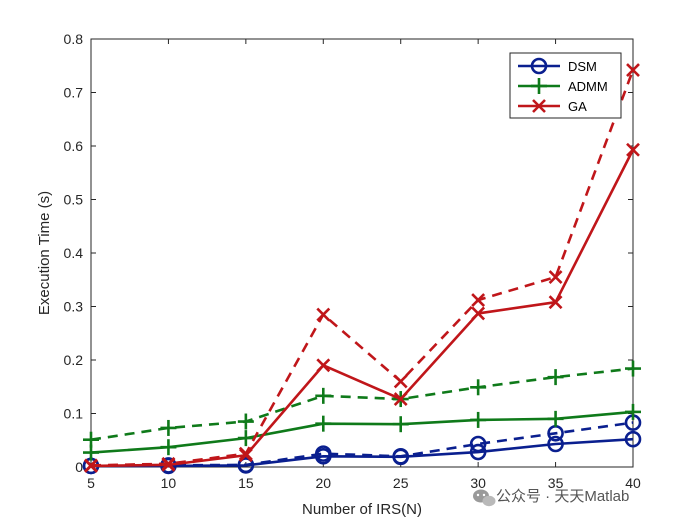 This screenshot has height=525, width=700. What do you see at coordinates (91, 483) in the screenshot?
I see `x-tick-label: 5` at bounding box center [91, 483].